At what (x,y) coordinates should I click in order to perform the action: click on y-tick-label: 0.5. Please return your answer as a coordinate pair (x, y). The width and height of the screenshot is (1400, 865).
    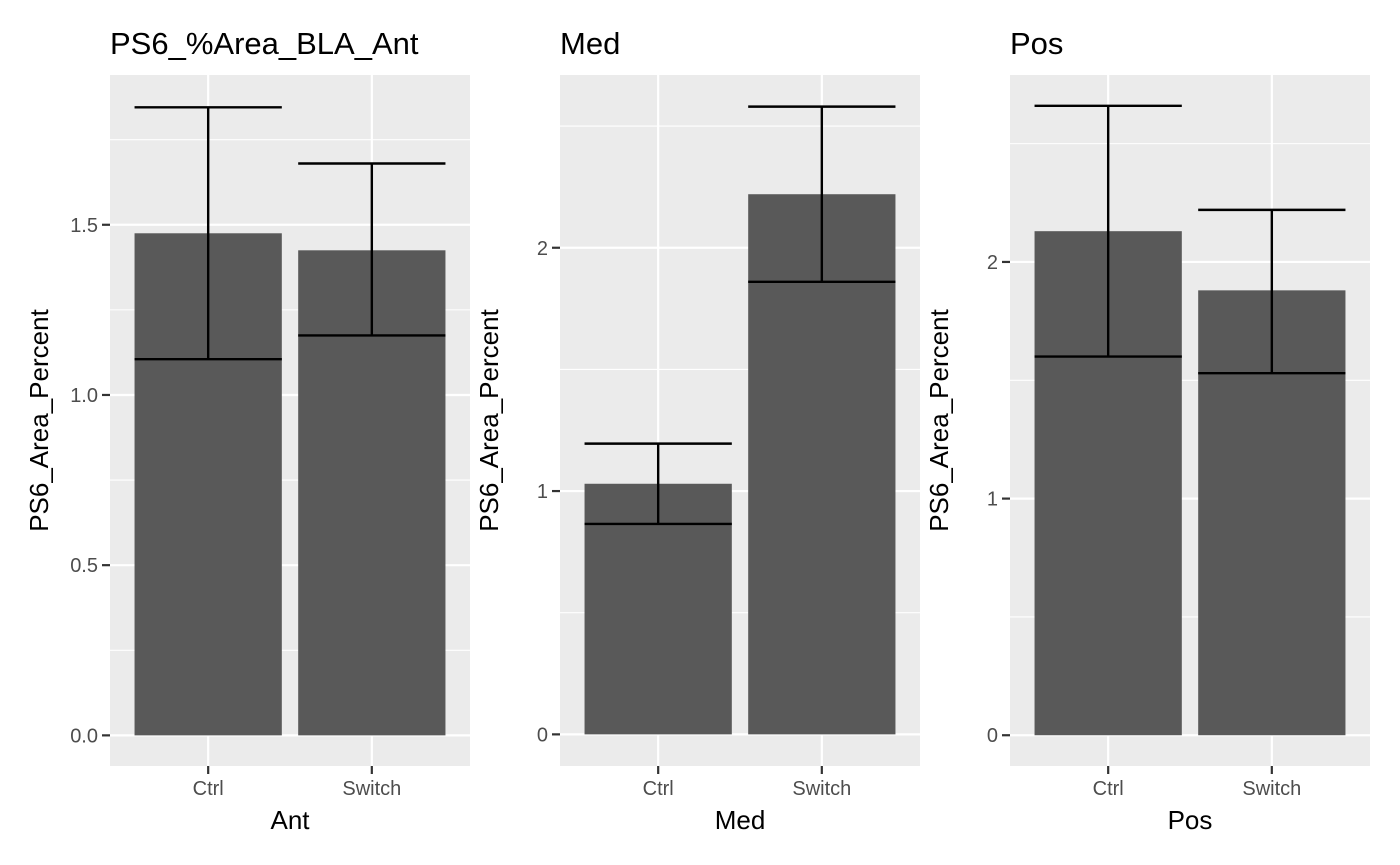
    Looking at the image, I should click on (84, 566).